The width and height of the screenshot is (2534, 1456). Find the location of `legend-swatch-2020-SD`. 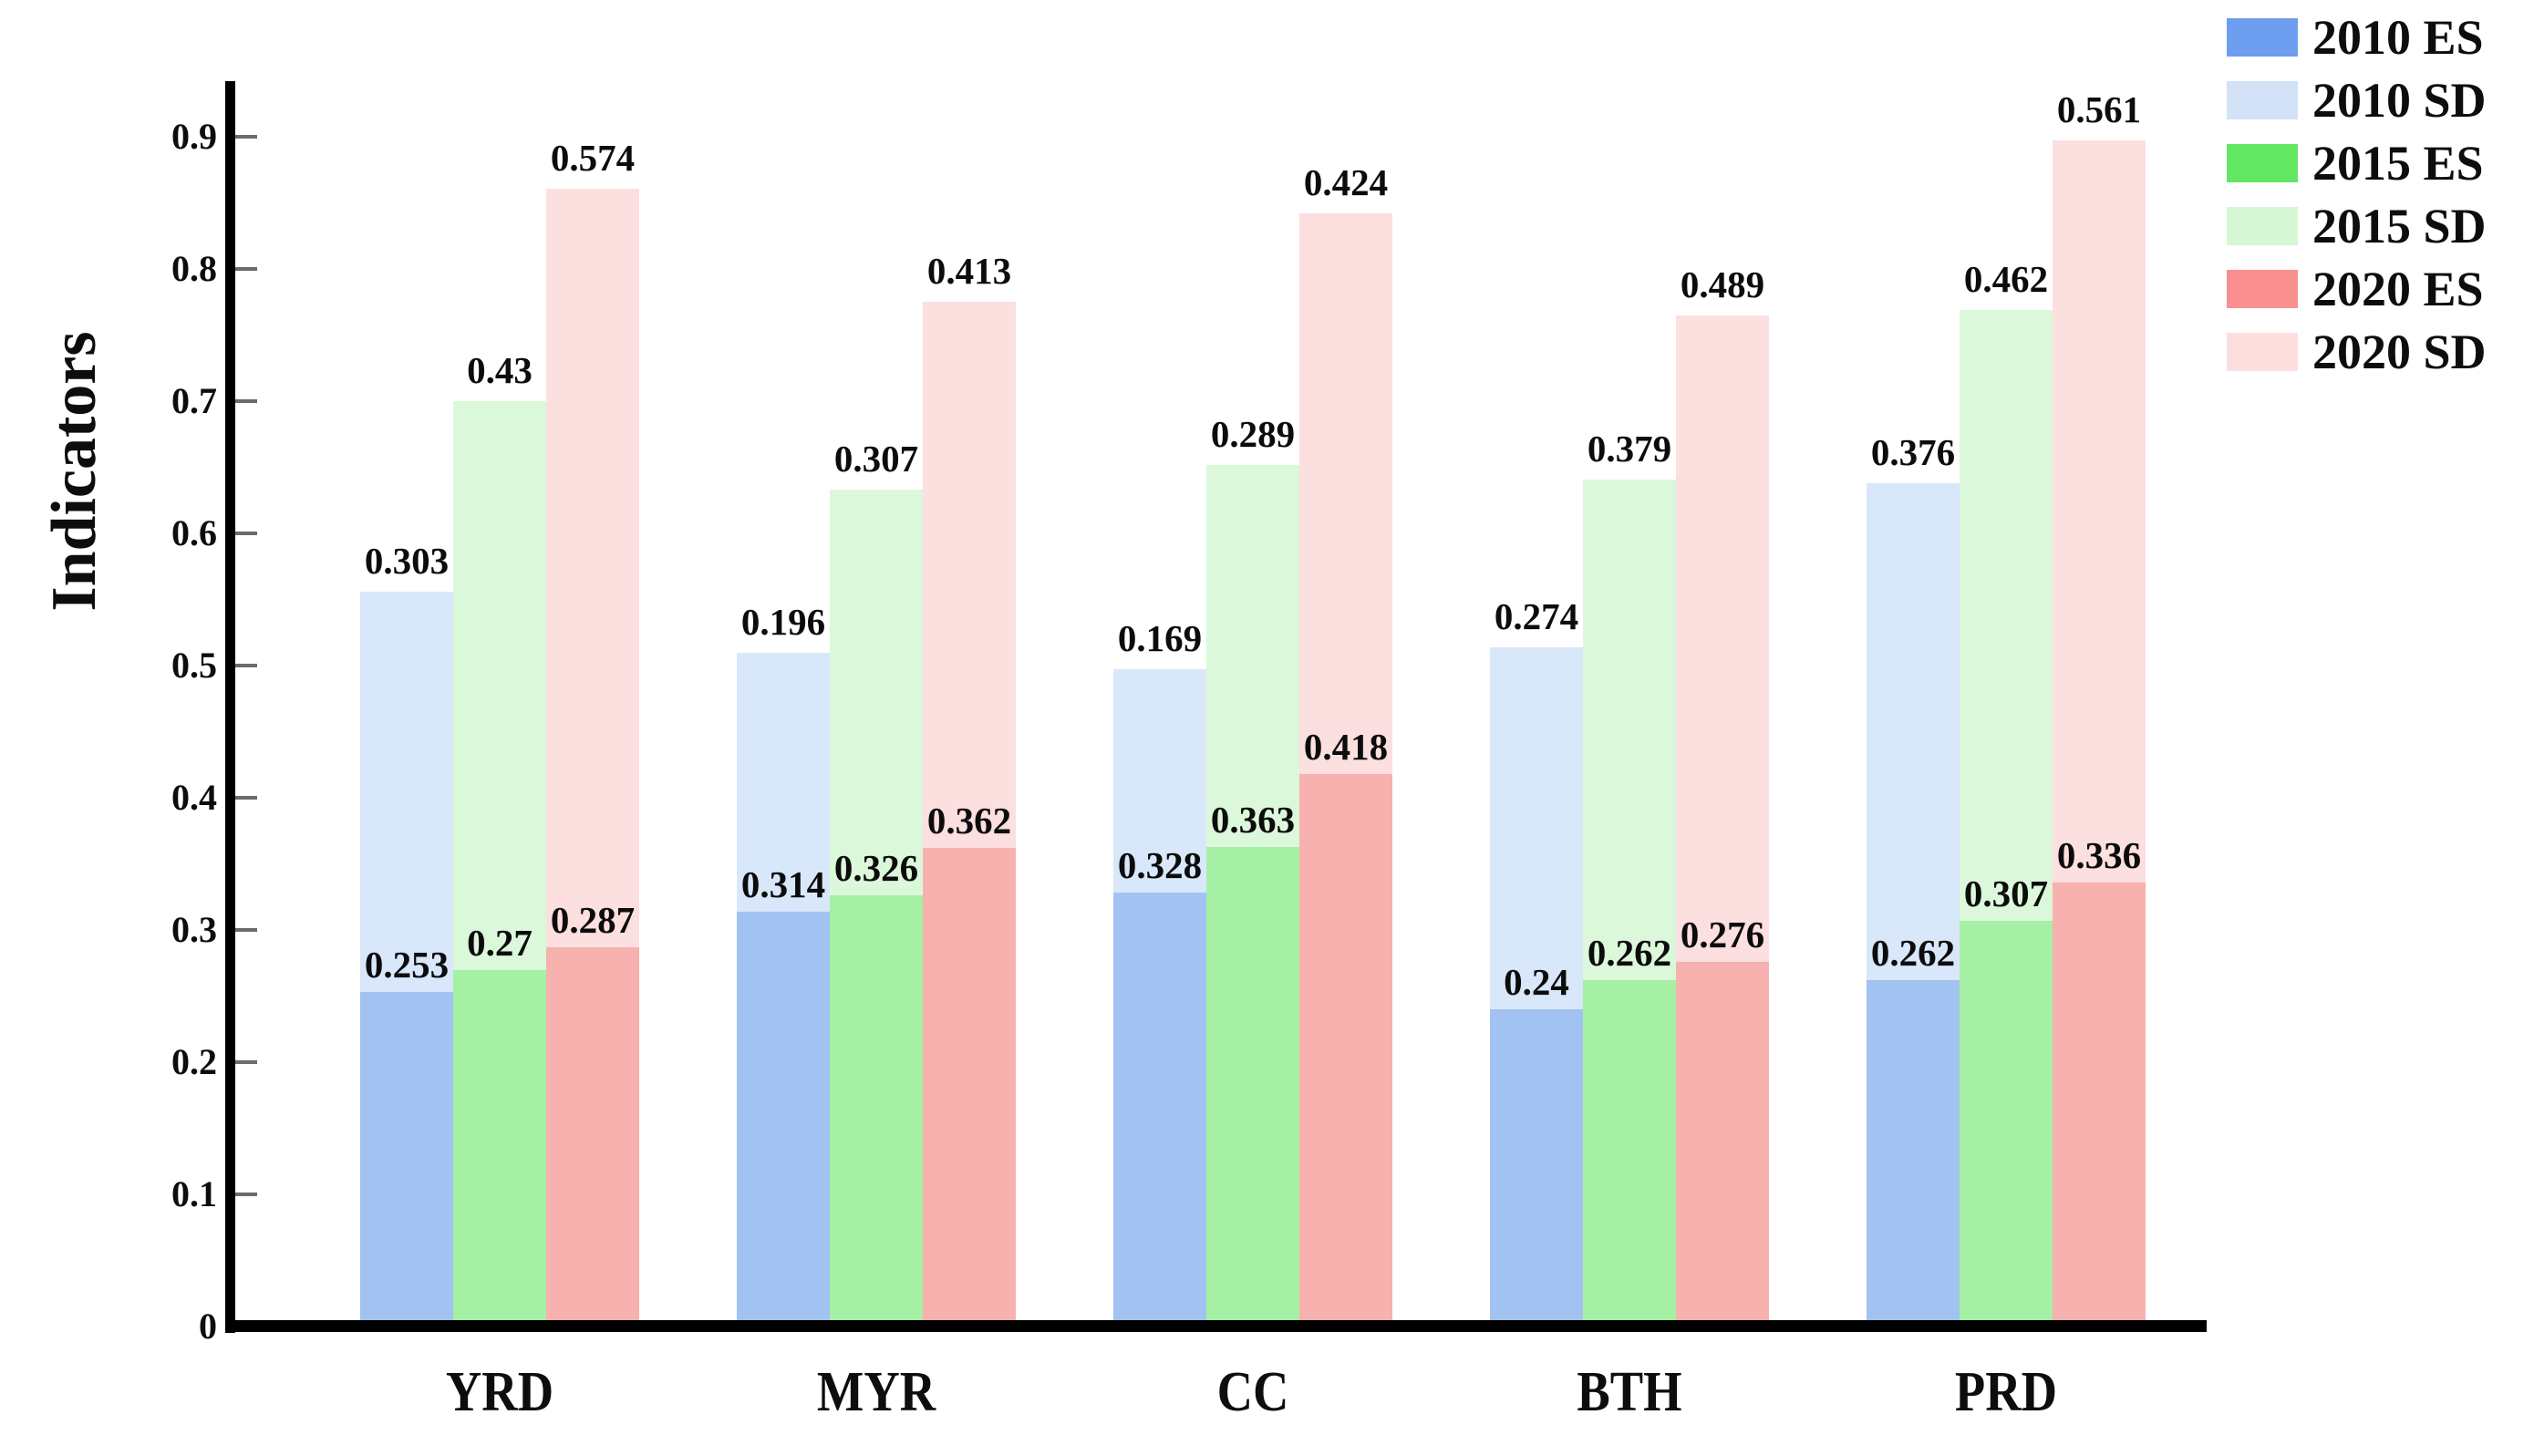

legend-swatch-2020-SD is located at coordinates (2262, 352).